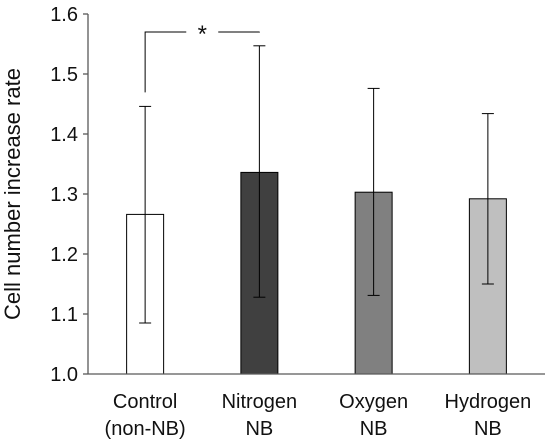 The image size is (550, 441). I want to click on y-tick-label: 1.3, so click(64, 195).